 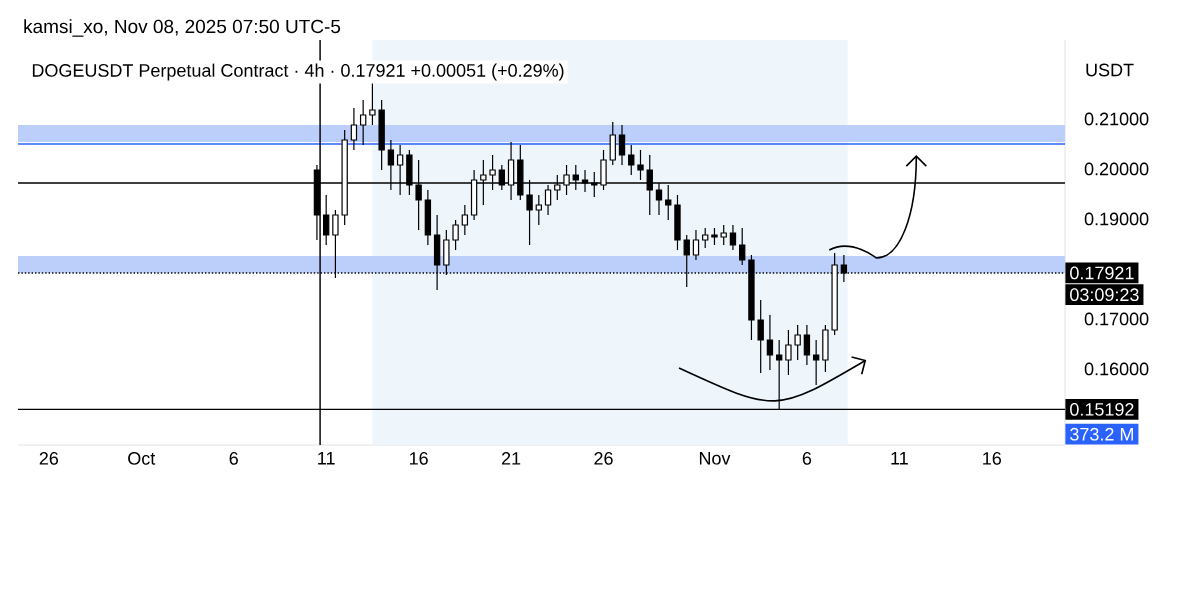 I want to click on text: 373.2 M, so click(x=1101, y=434).